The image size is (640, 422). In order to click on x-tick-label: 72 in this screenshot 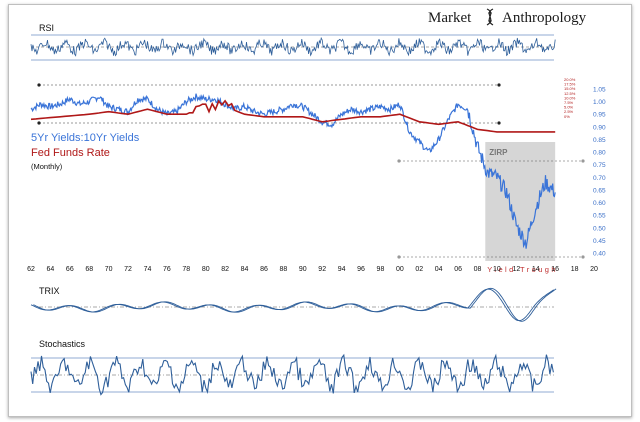, I will do `click(128, 269)`.